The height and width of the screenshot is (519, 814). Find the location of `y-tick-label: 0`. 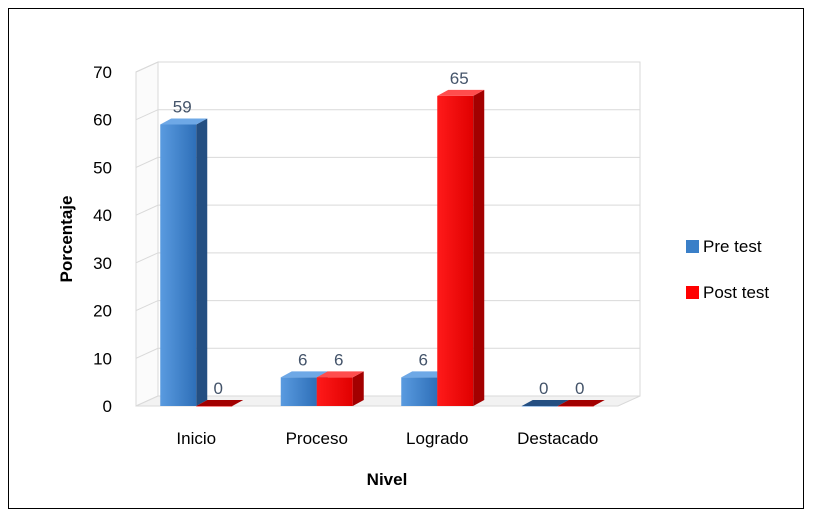

y-tick-label: 0 is located at coordinates (107, 406).